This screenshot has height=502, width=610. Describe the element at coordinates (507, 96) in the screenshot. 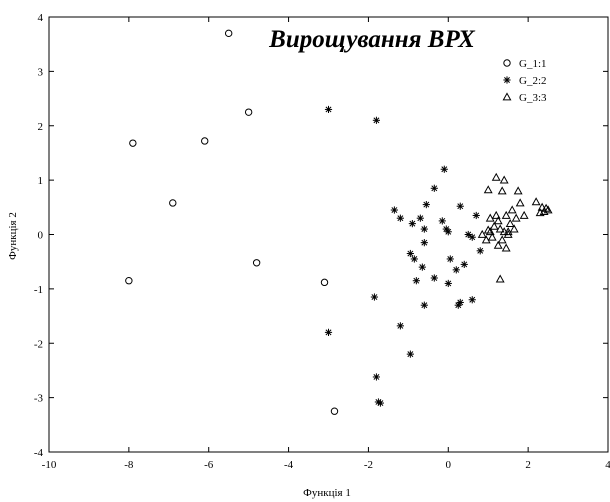

I see `legend-marker-triangle` at that location.